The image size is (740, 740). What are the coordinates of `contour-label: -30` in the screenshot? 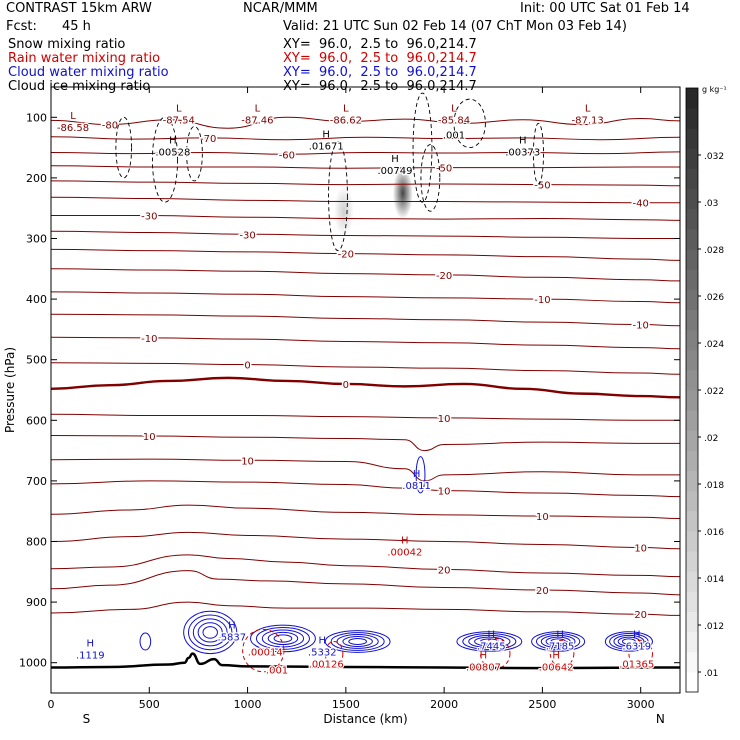 It's located at (247, 235).